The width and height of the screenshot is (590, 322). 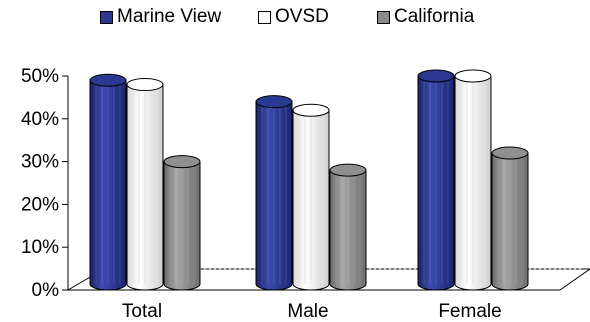 I want to click on legend-label: OVSD, so click(x=302, y=16).